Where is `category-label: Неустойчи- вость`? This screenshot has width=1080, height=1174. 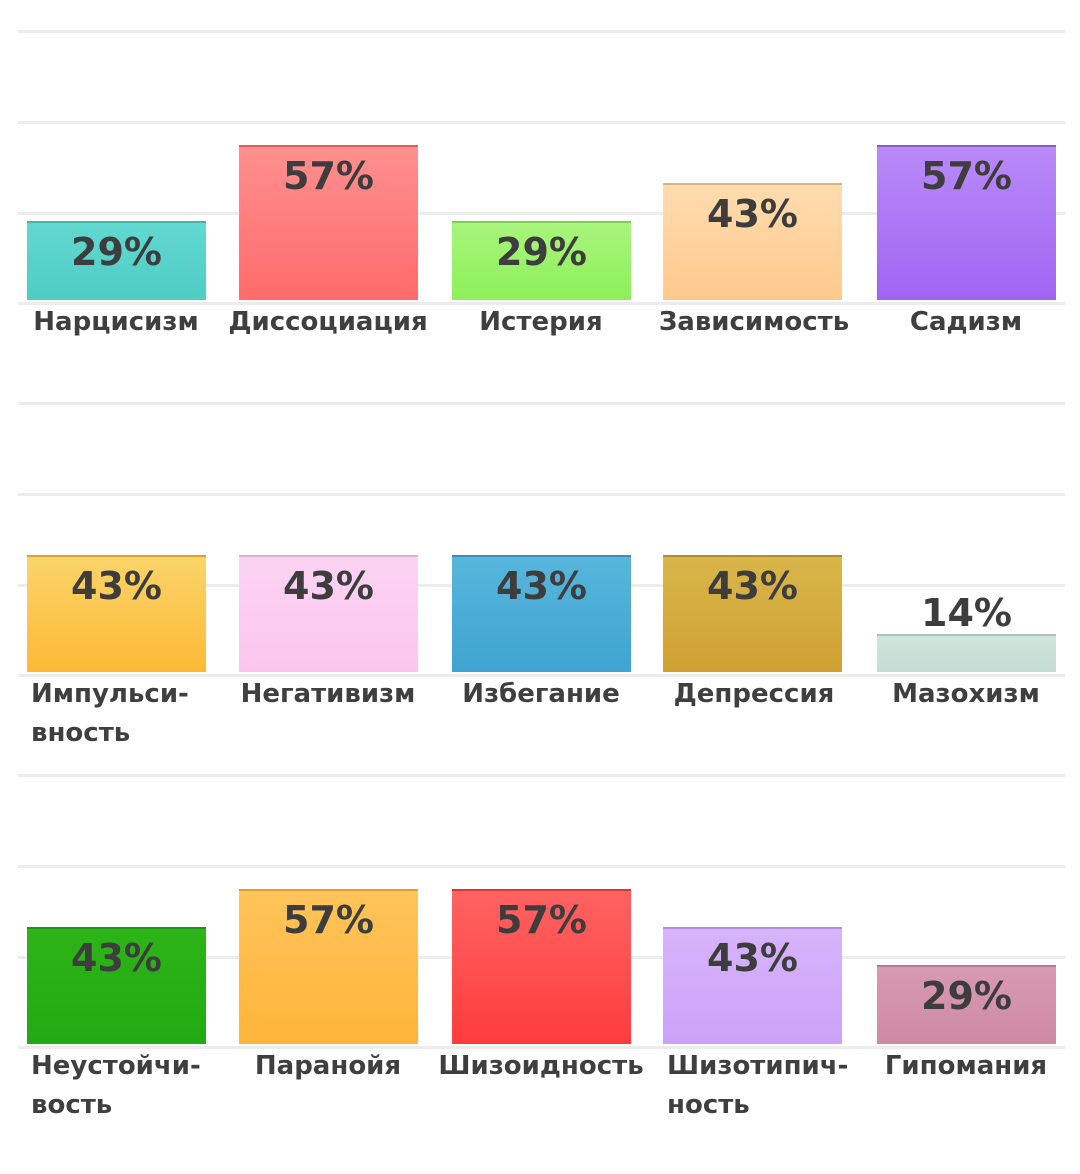
category-label: Неустойчи- вость is located at coordinates (116, 1085).